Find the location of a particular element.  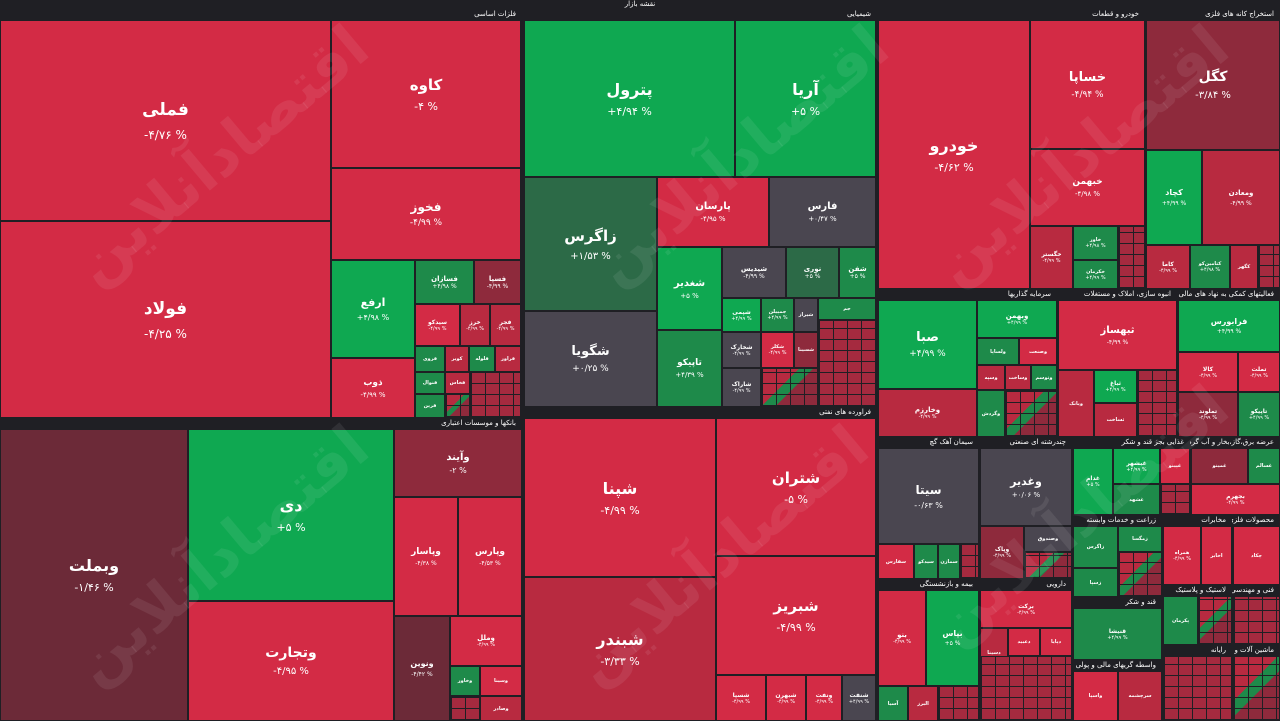

tile-sremaye: سرچشمه is located at coordinates (1140, 696).